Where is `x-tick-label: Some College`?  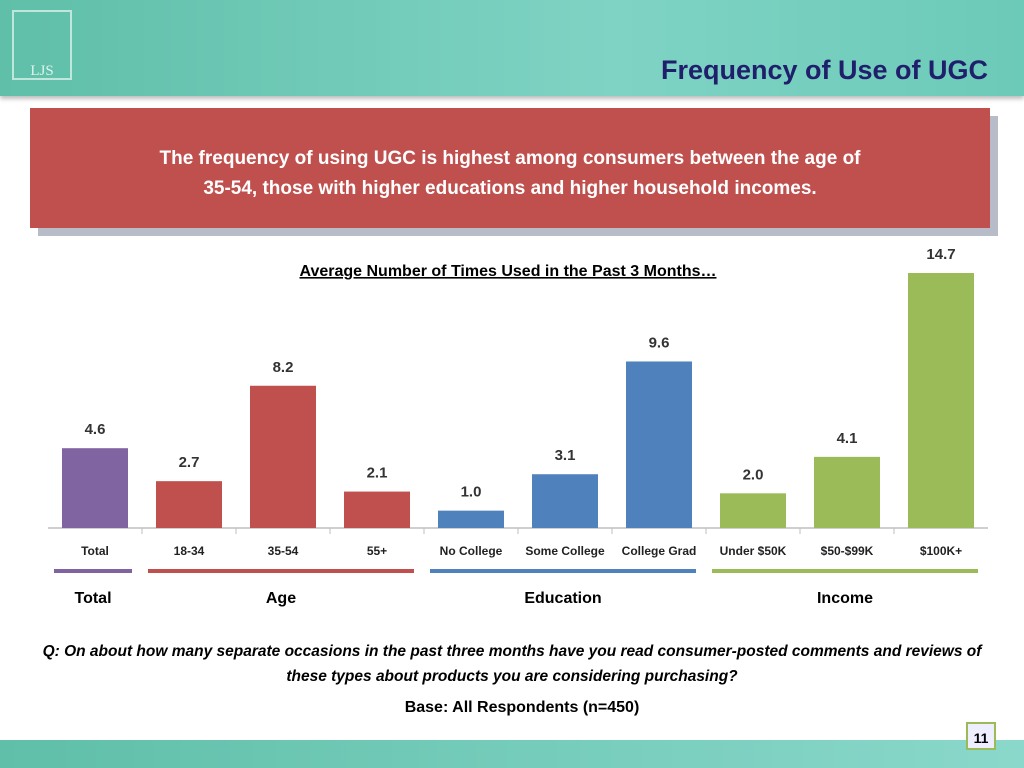 x-tick-label: Some College is located at coordinates (565, 551).